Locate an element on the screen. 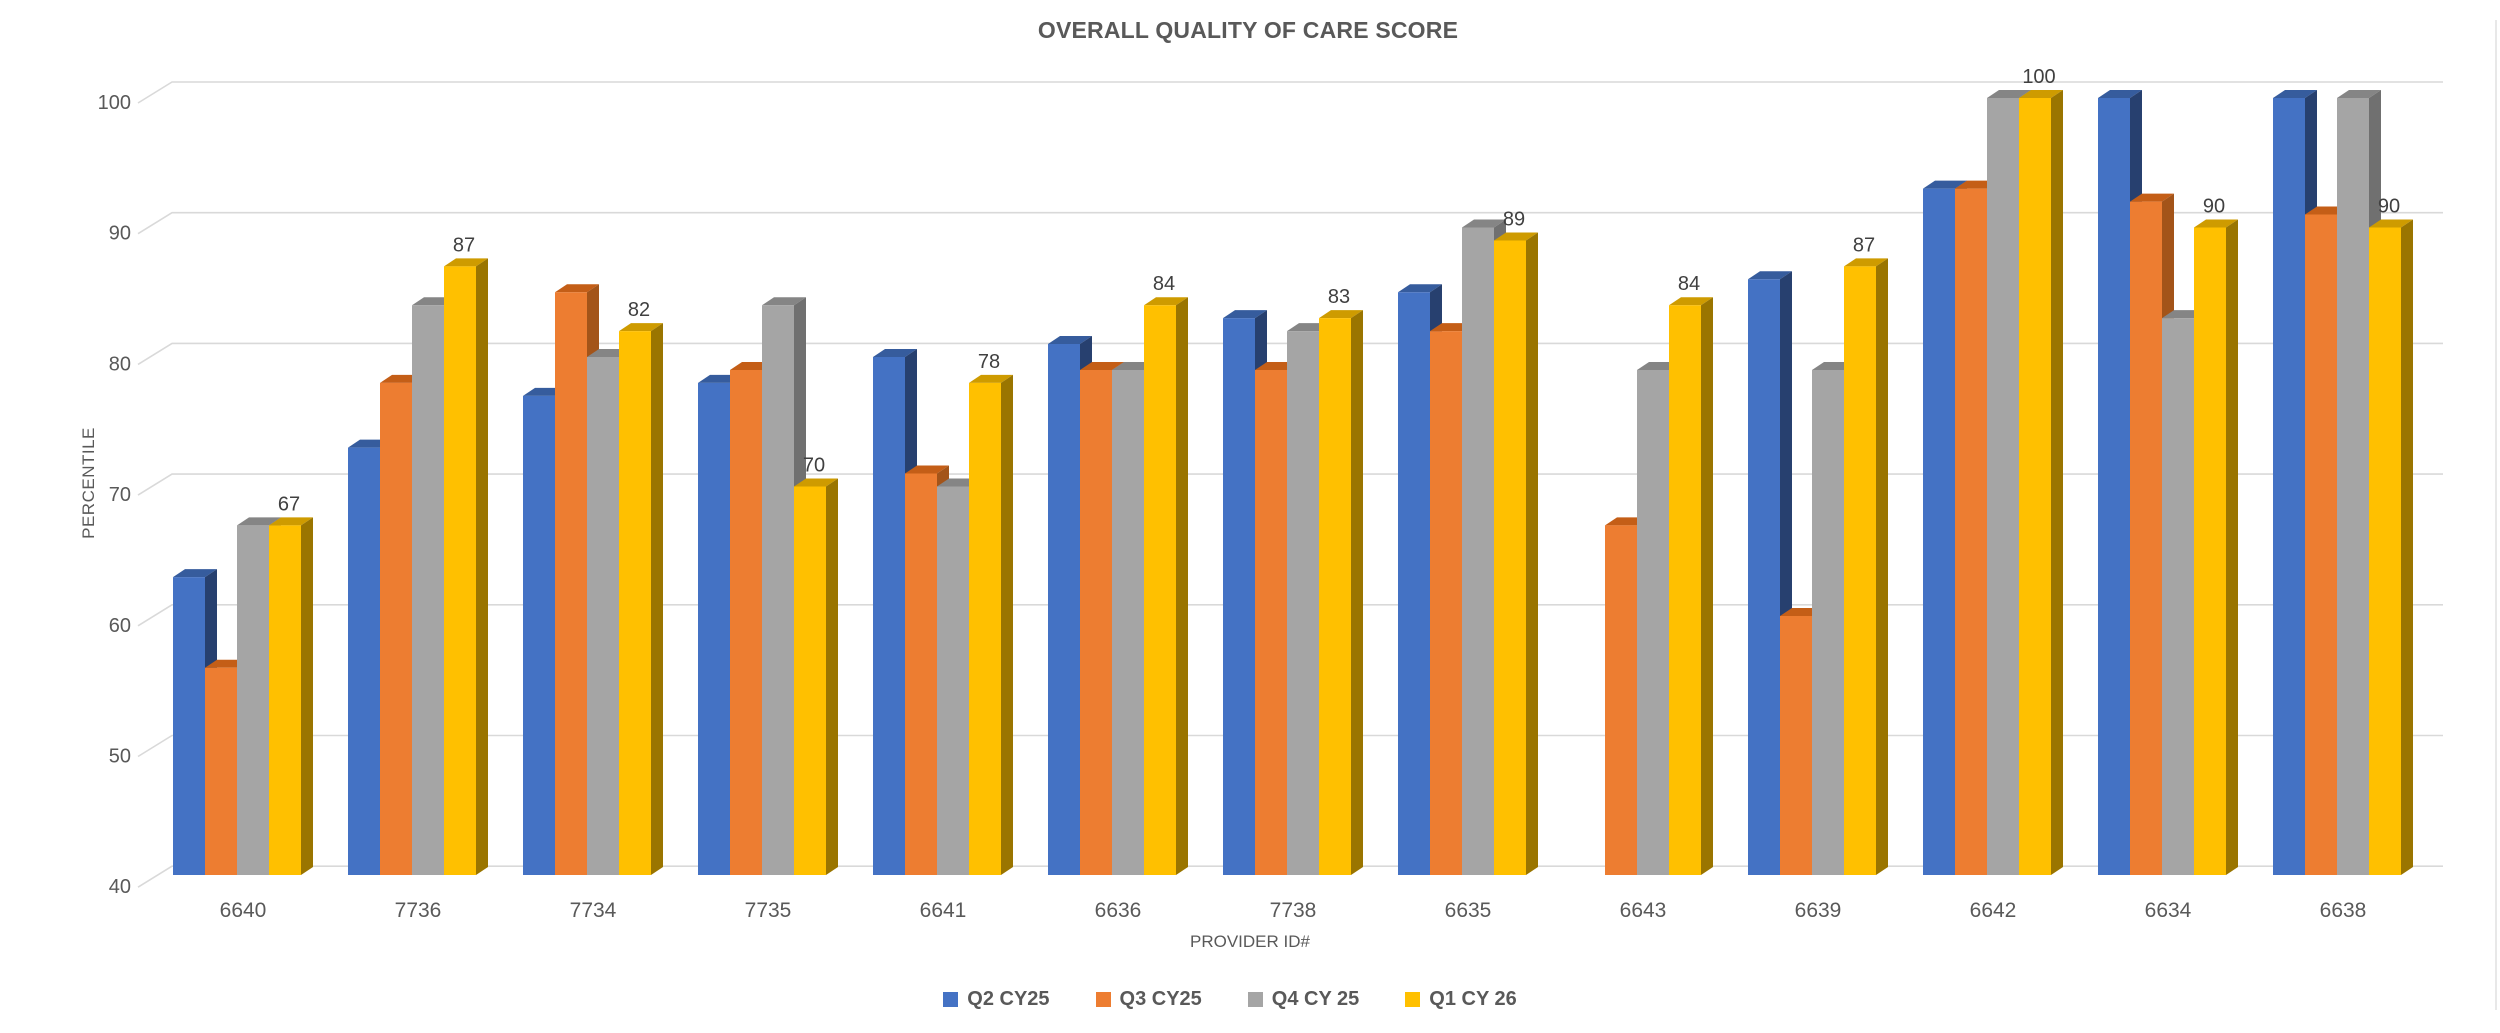 This screenshot has width=2500, height=1033. data-label-6640: 67 is located at coordinates (289, 504).